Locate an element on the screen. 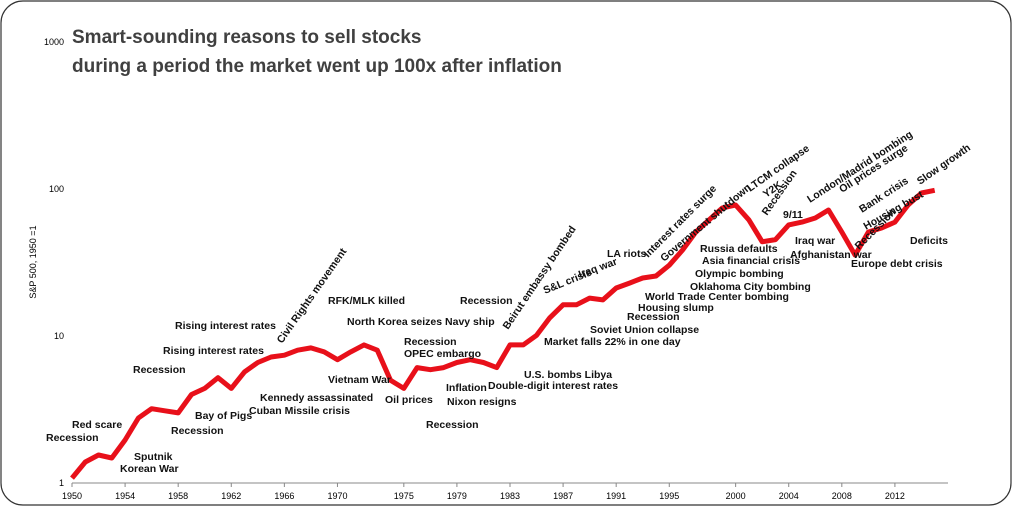 This screenshot has height=506, width=1012. y-tick-label: 10 is located at coordinates (59, 336).